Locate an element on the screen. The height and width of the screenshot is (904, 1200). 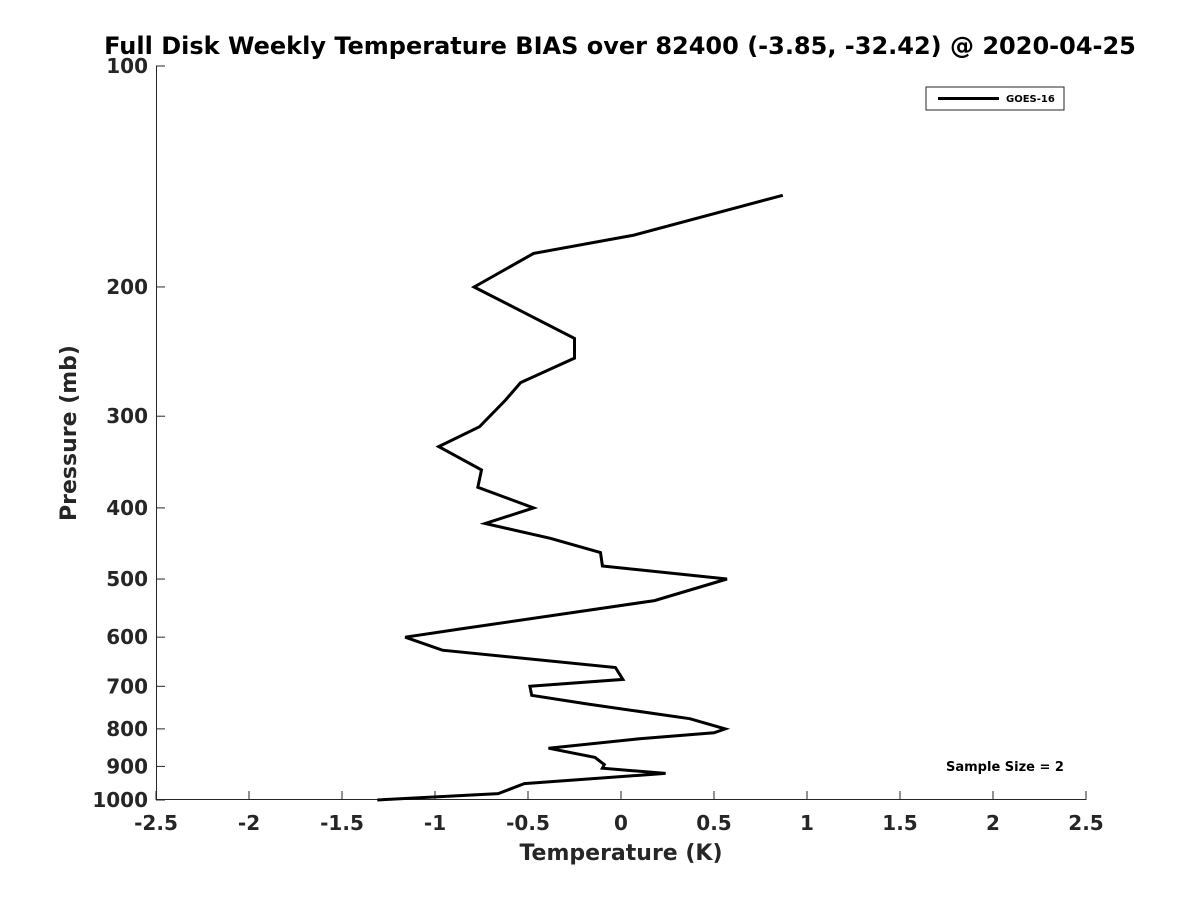
x-tick-label: 0 is located at coordinates (621, 823).